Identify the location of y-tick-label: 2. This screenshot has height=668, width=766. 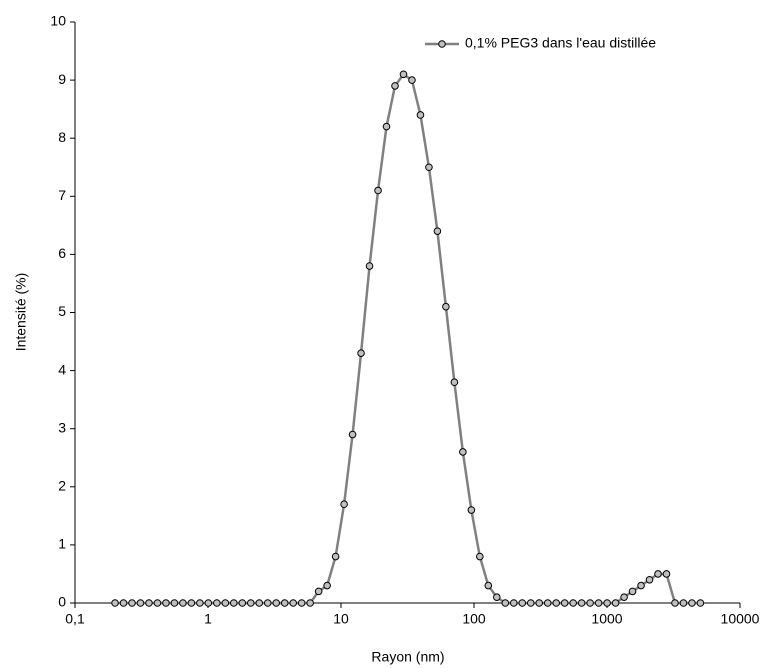
(62, 486).